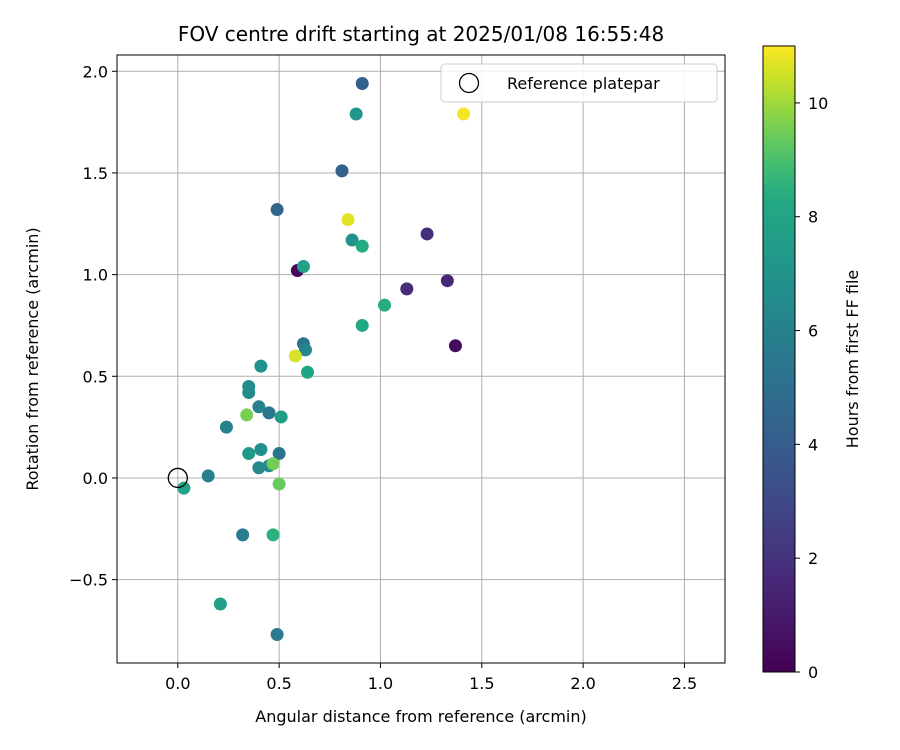 This screenshot has width=900, height=750. I want to click on y-tick-label: 2.0, so click(95, 71).